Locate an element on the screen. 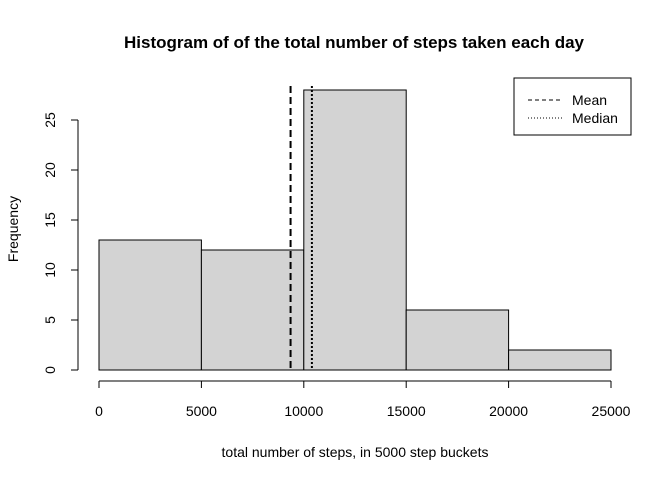 Image resolution: width=672 pixels, height=480 pixels. x-tick-label: 25000 is located at coordinates (611, 411).